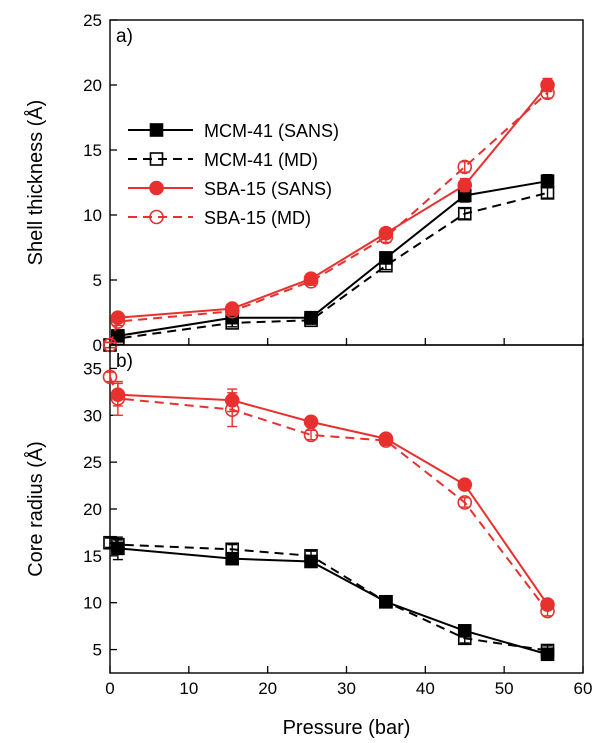 Image resolution: width=596 pixels, height=743 pixels. I want to click on legend-label: SBA-15 (MD), so click(257, 218).